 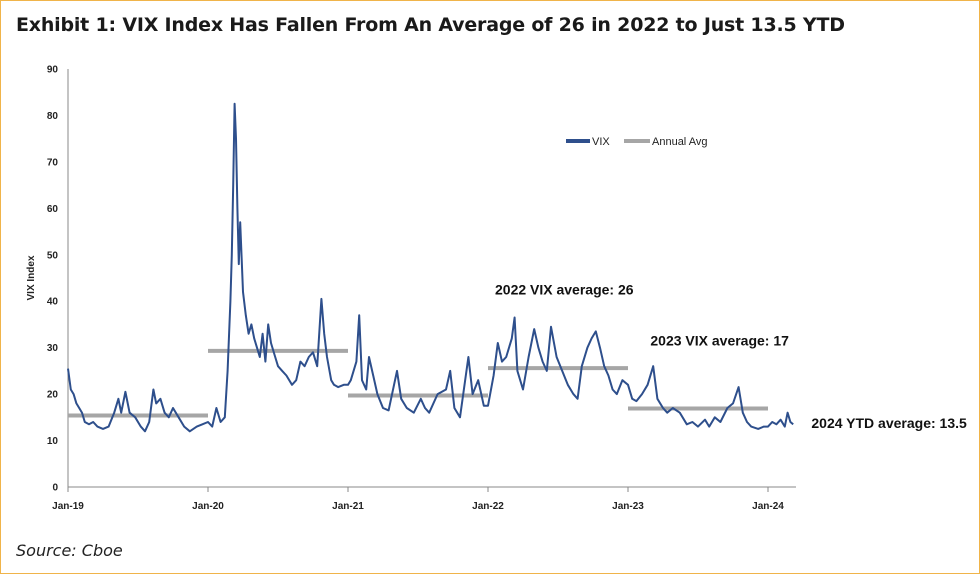 I want to click on x-tick-label: Jan-22, so click(x=488, y=506).